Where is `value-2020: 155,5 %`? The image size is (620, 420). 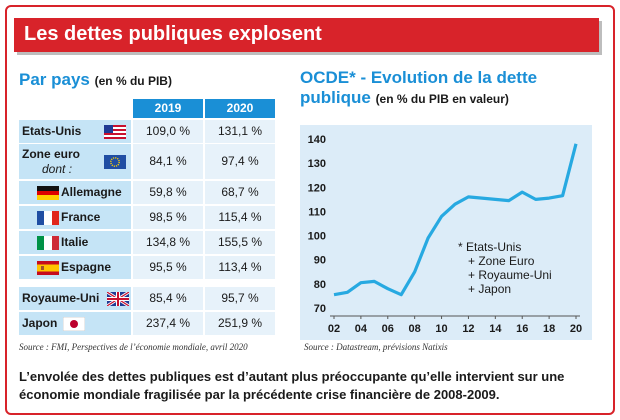 value-2020: 155,5 % is located at coordinates (240, 242).